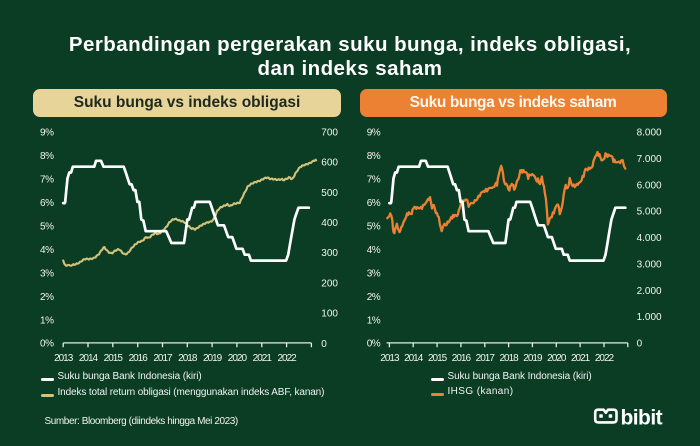 Image resolution: width=700 pixels, height=446 pixels. Describe the element at coordinates (329, 133) in the screenshot. I see `svg-text: 700` at that location.